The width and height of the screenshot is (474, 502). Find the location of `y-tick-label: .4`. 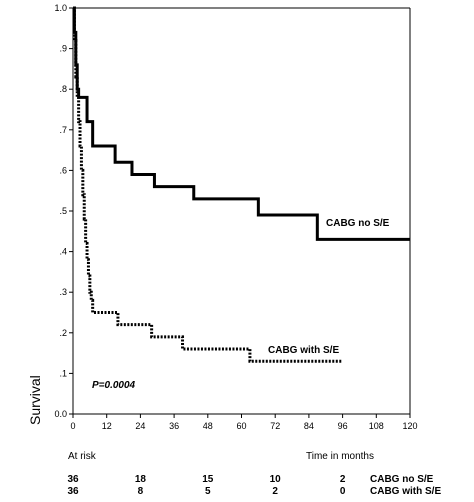

y-tick-label: .4 is located at coordinates (63, 252).